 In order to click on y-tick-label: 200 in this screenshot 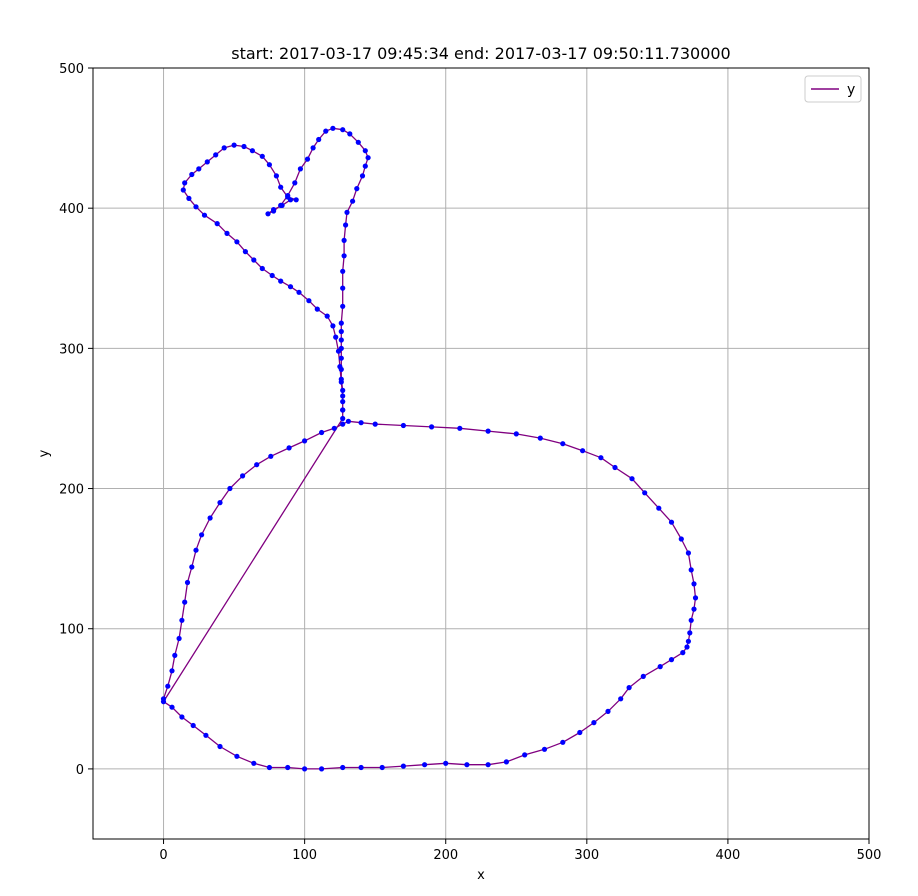, I will do `click(71, 490)`.